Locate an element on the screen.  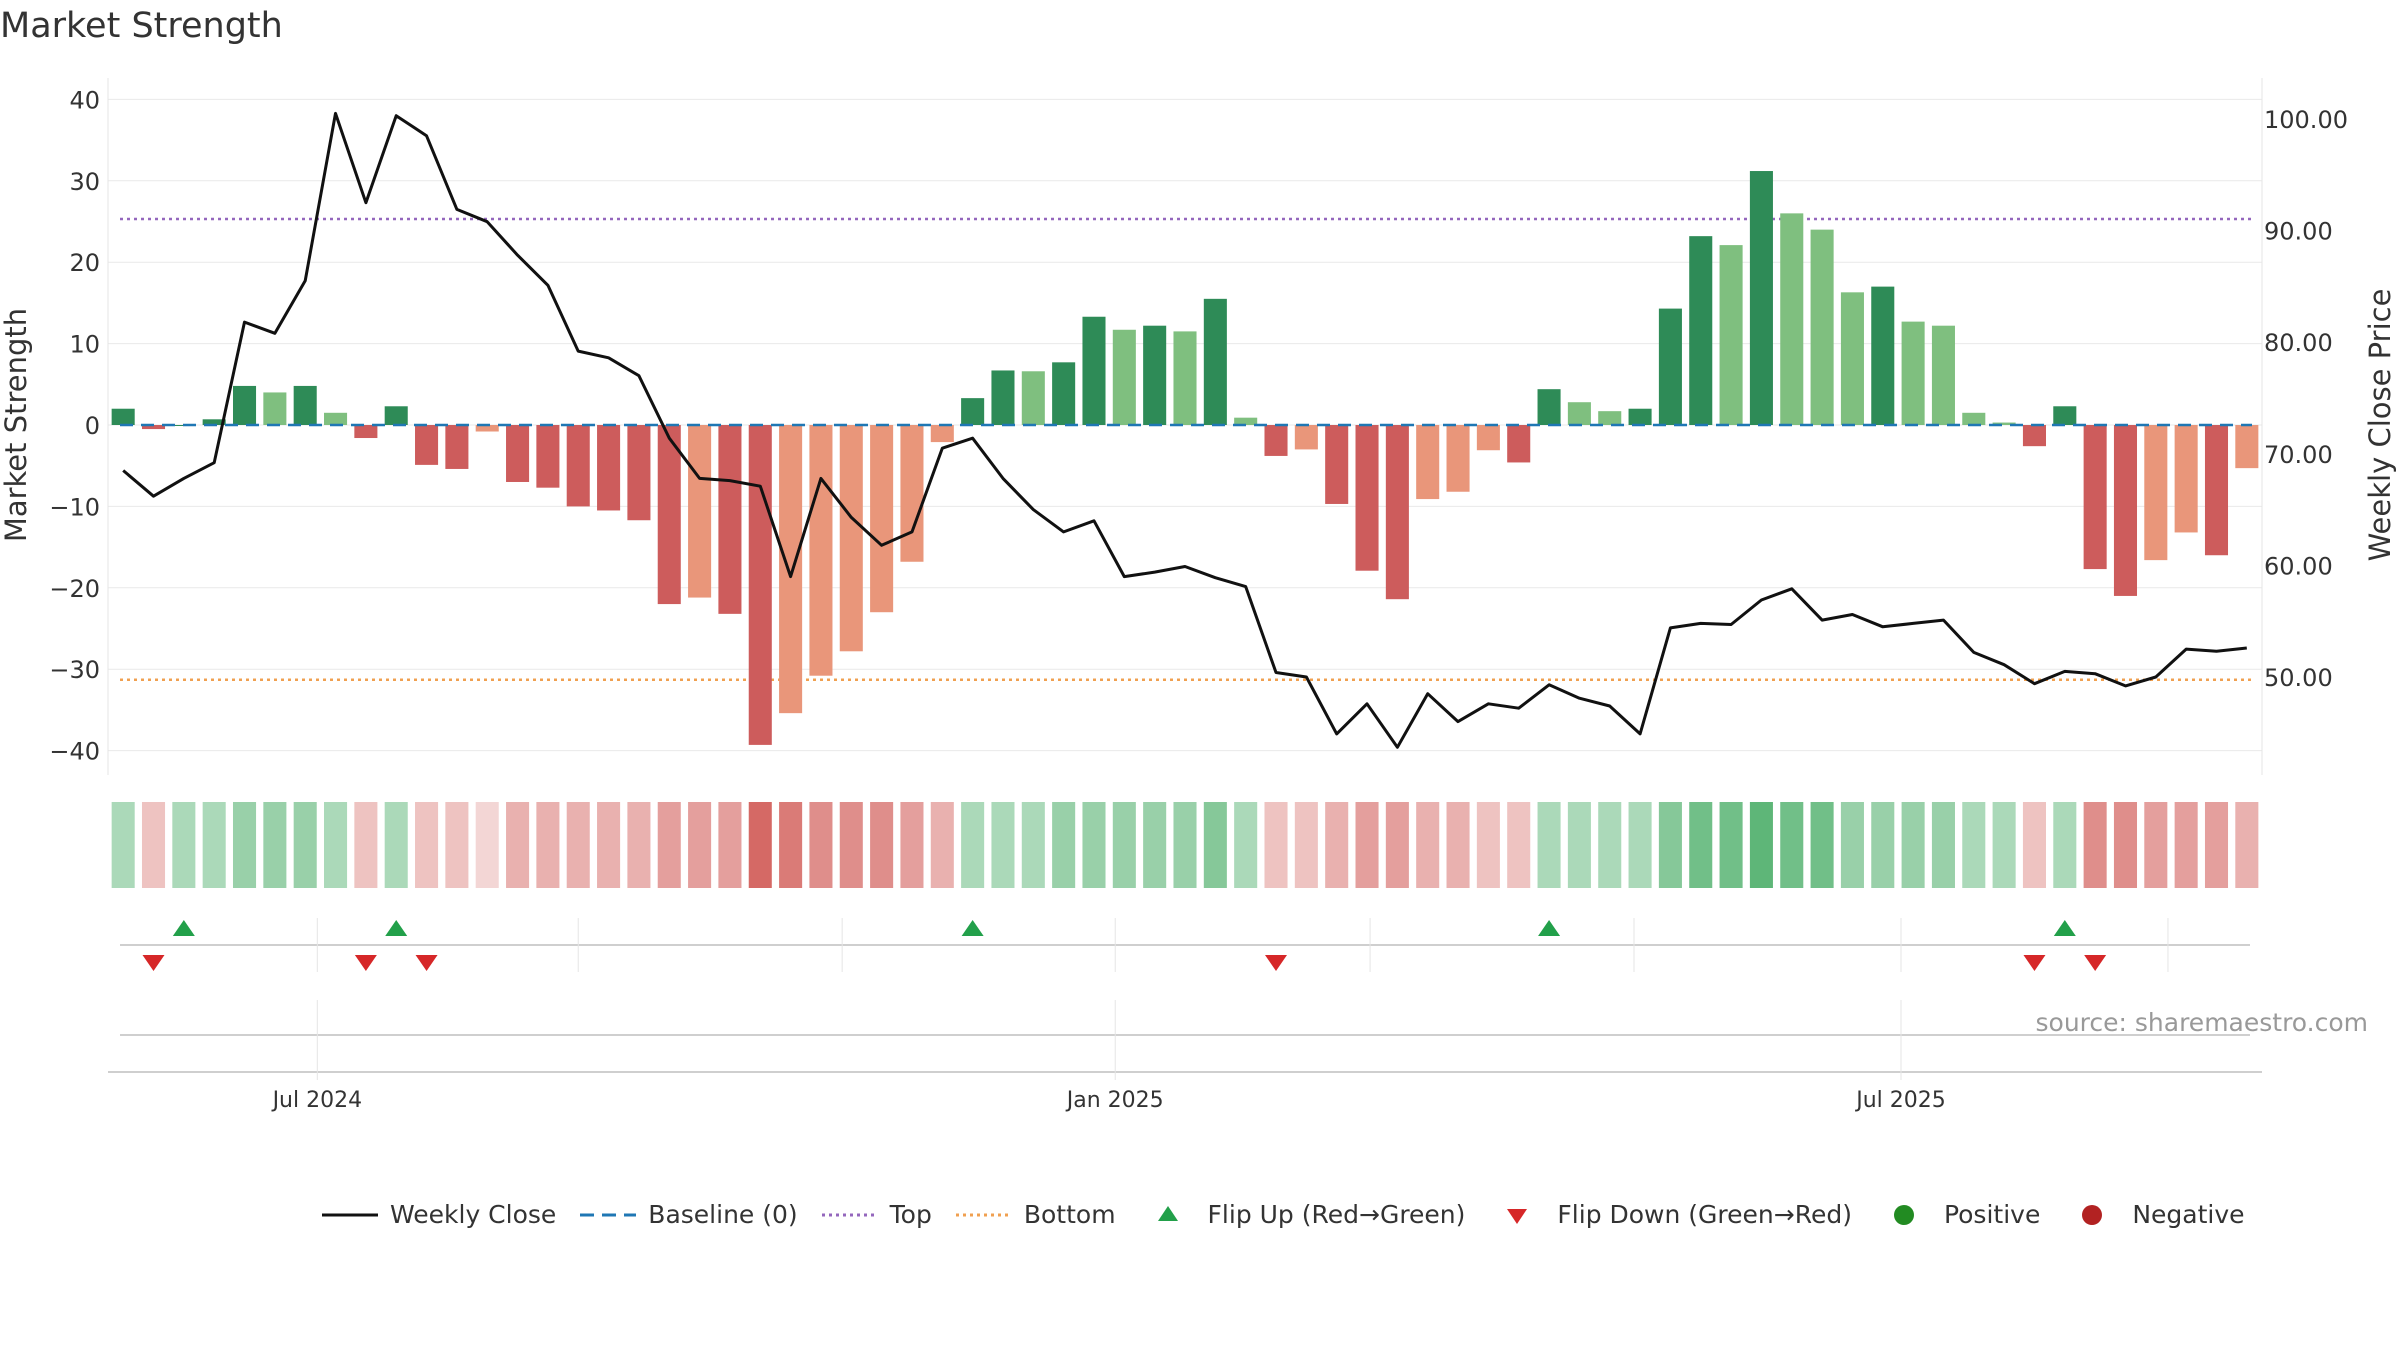
y-tick-label-right: 50.00 is located at coordinates (2298, 678).